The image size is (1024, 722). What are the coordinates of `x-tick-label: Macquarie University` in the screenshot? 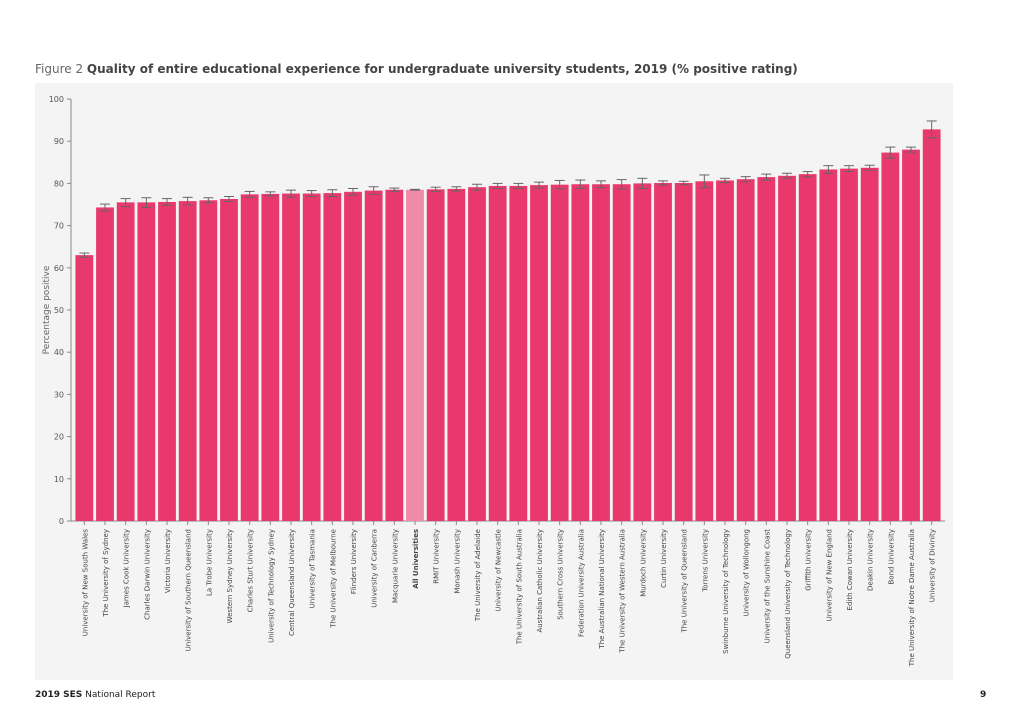 It's located at (395, 566).